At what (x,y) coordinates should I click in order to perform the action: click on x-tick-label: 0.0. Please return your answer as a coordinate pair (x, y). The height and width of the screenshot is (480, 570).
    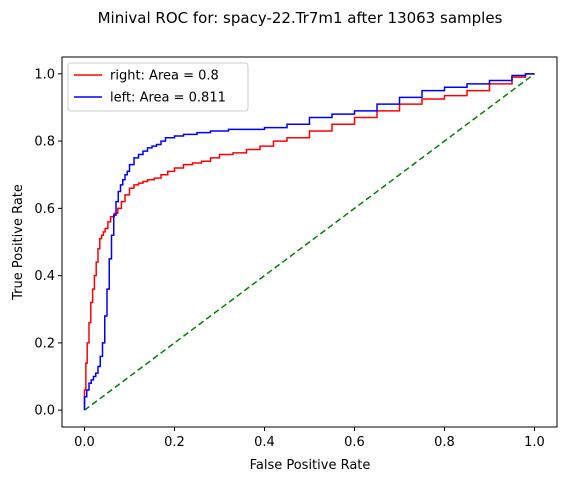
    Looking at the image, I should click on (84, 442).